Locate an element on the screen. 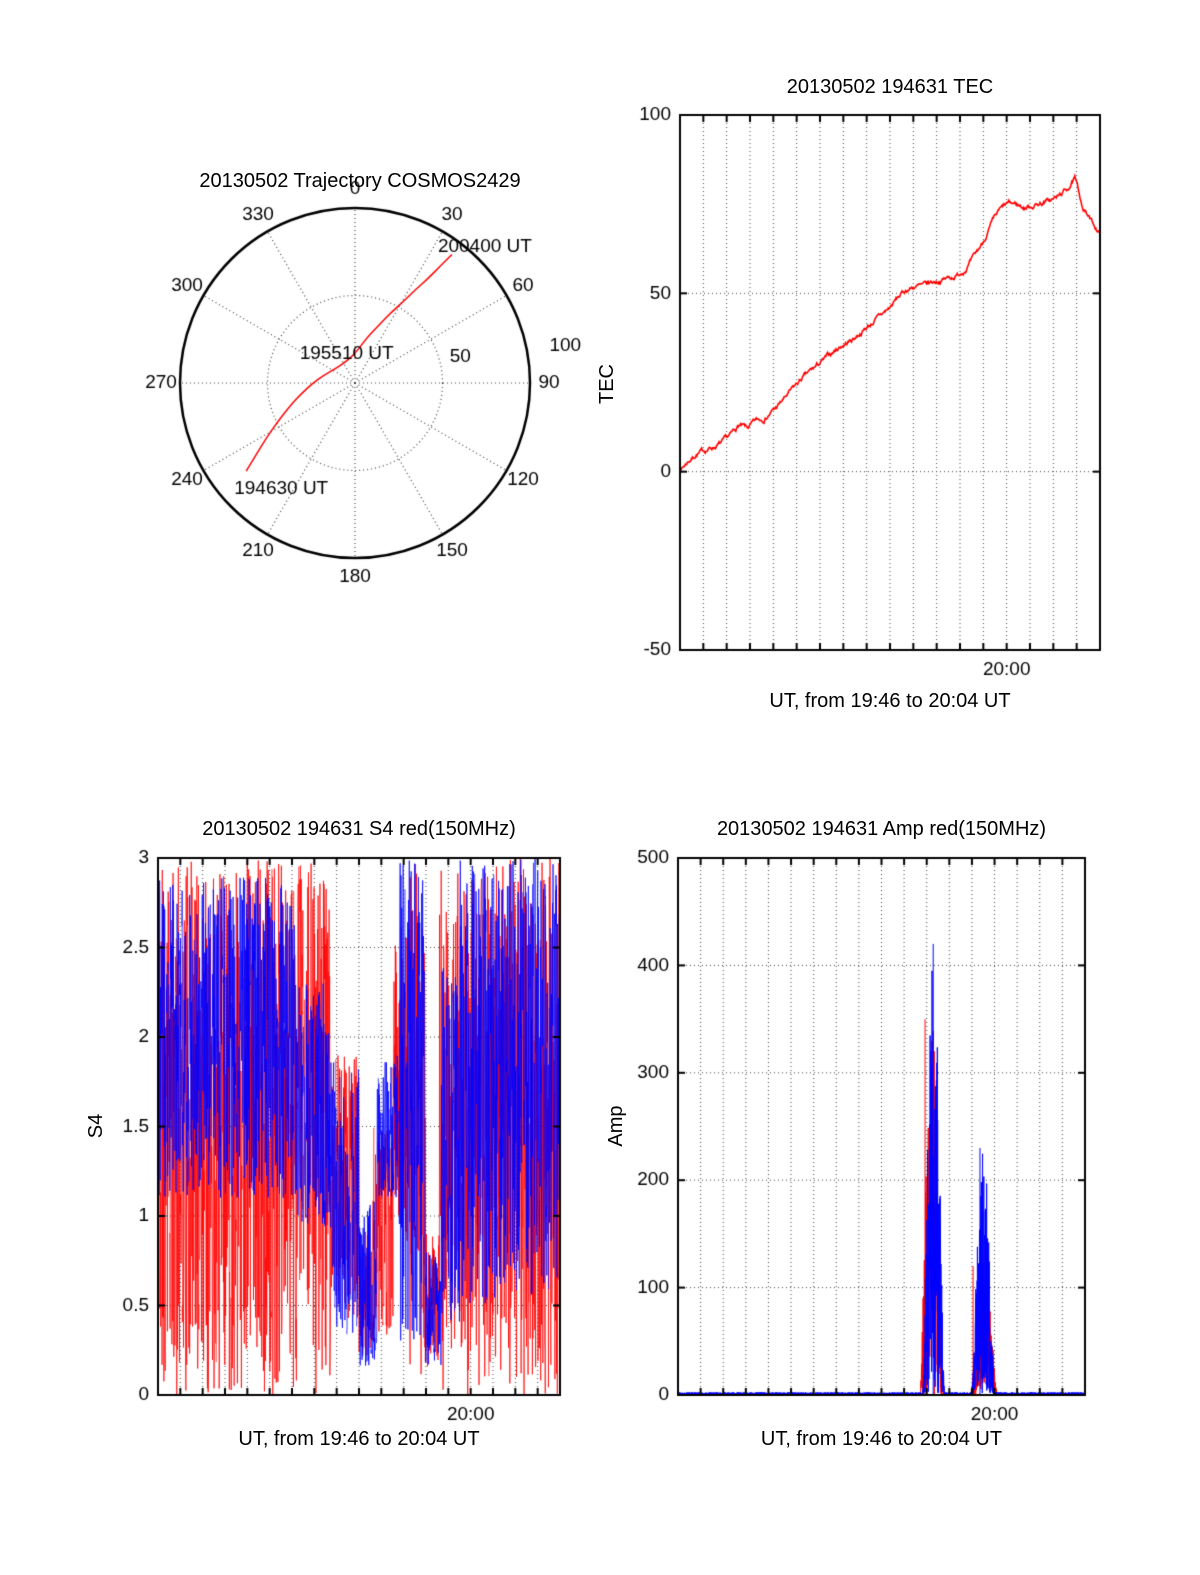  tec-y-axis-label: TEC is located at coordinates (607, 384).